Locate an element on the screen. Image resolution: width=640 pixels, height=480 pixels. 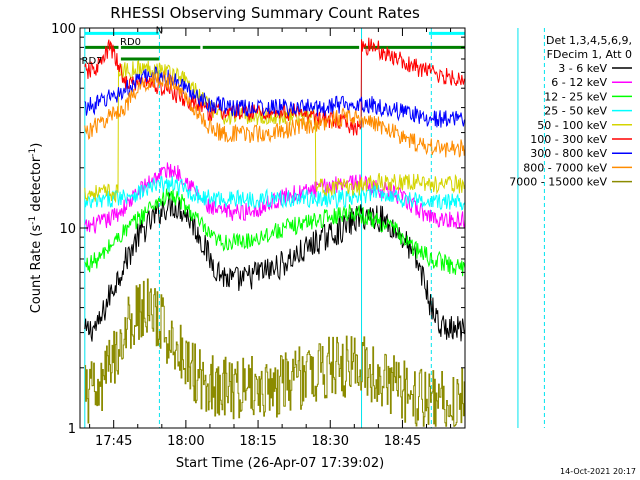
timestamp: 14-Oct-2021 20:17 is located at coordinates (598, 471).